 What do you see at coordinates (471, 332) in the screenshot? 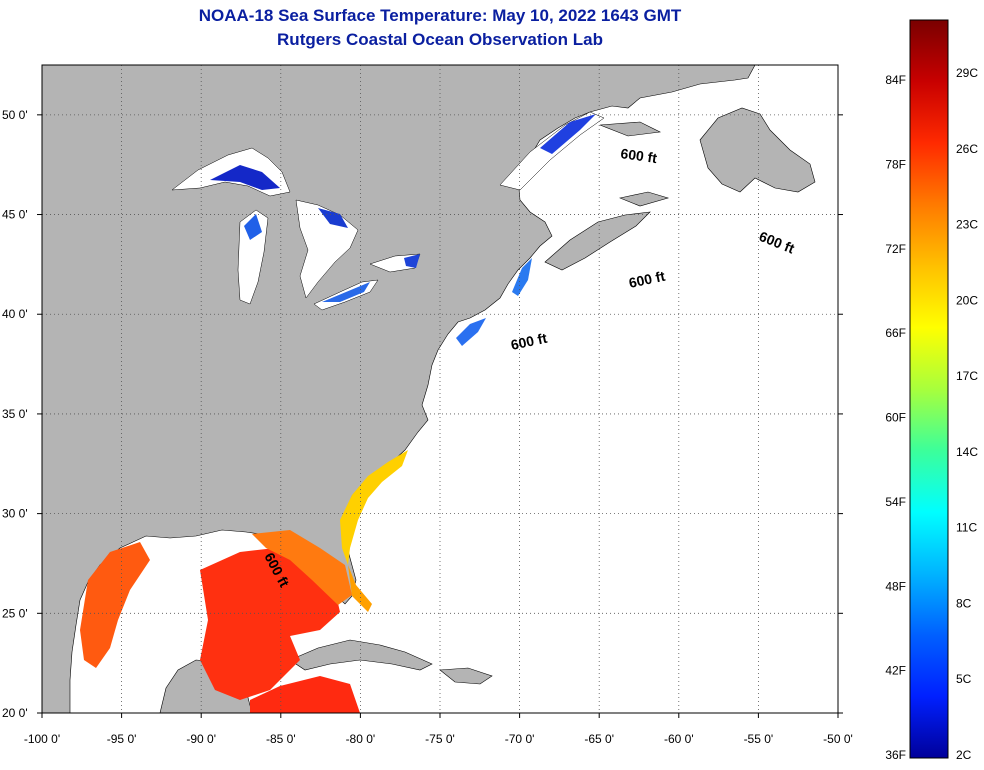
I see `cape-cod-sst` at bounding box center [471, 332].